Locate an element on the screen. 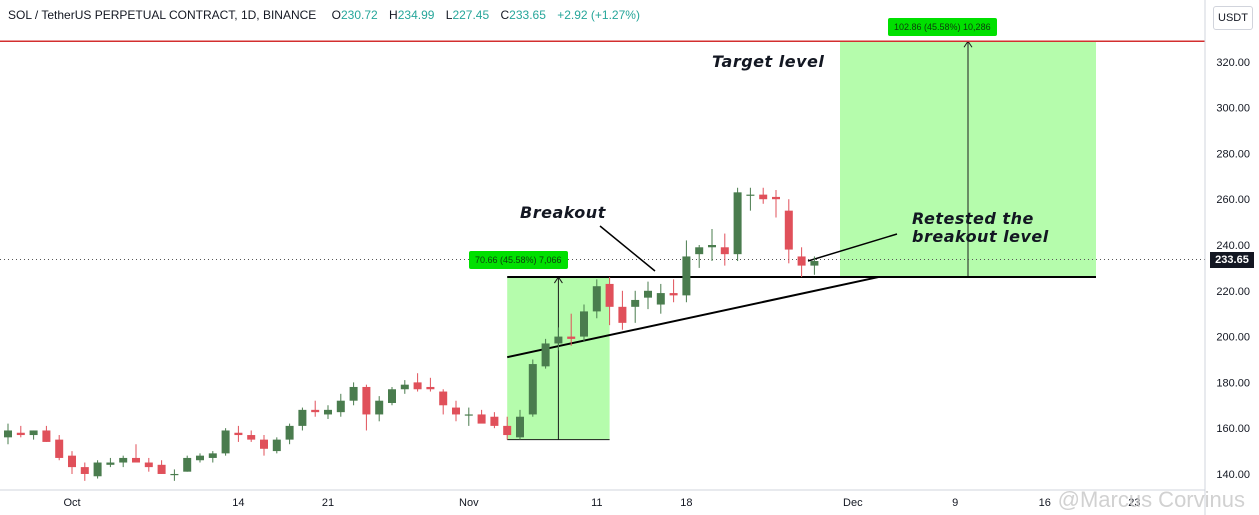 This screenshot has height=515, width=1259. retest-pointer-line is located at coordinates (852, 247).